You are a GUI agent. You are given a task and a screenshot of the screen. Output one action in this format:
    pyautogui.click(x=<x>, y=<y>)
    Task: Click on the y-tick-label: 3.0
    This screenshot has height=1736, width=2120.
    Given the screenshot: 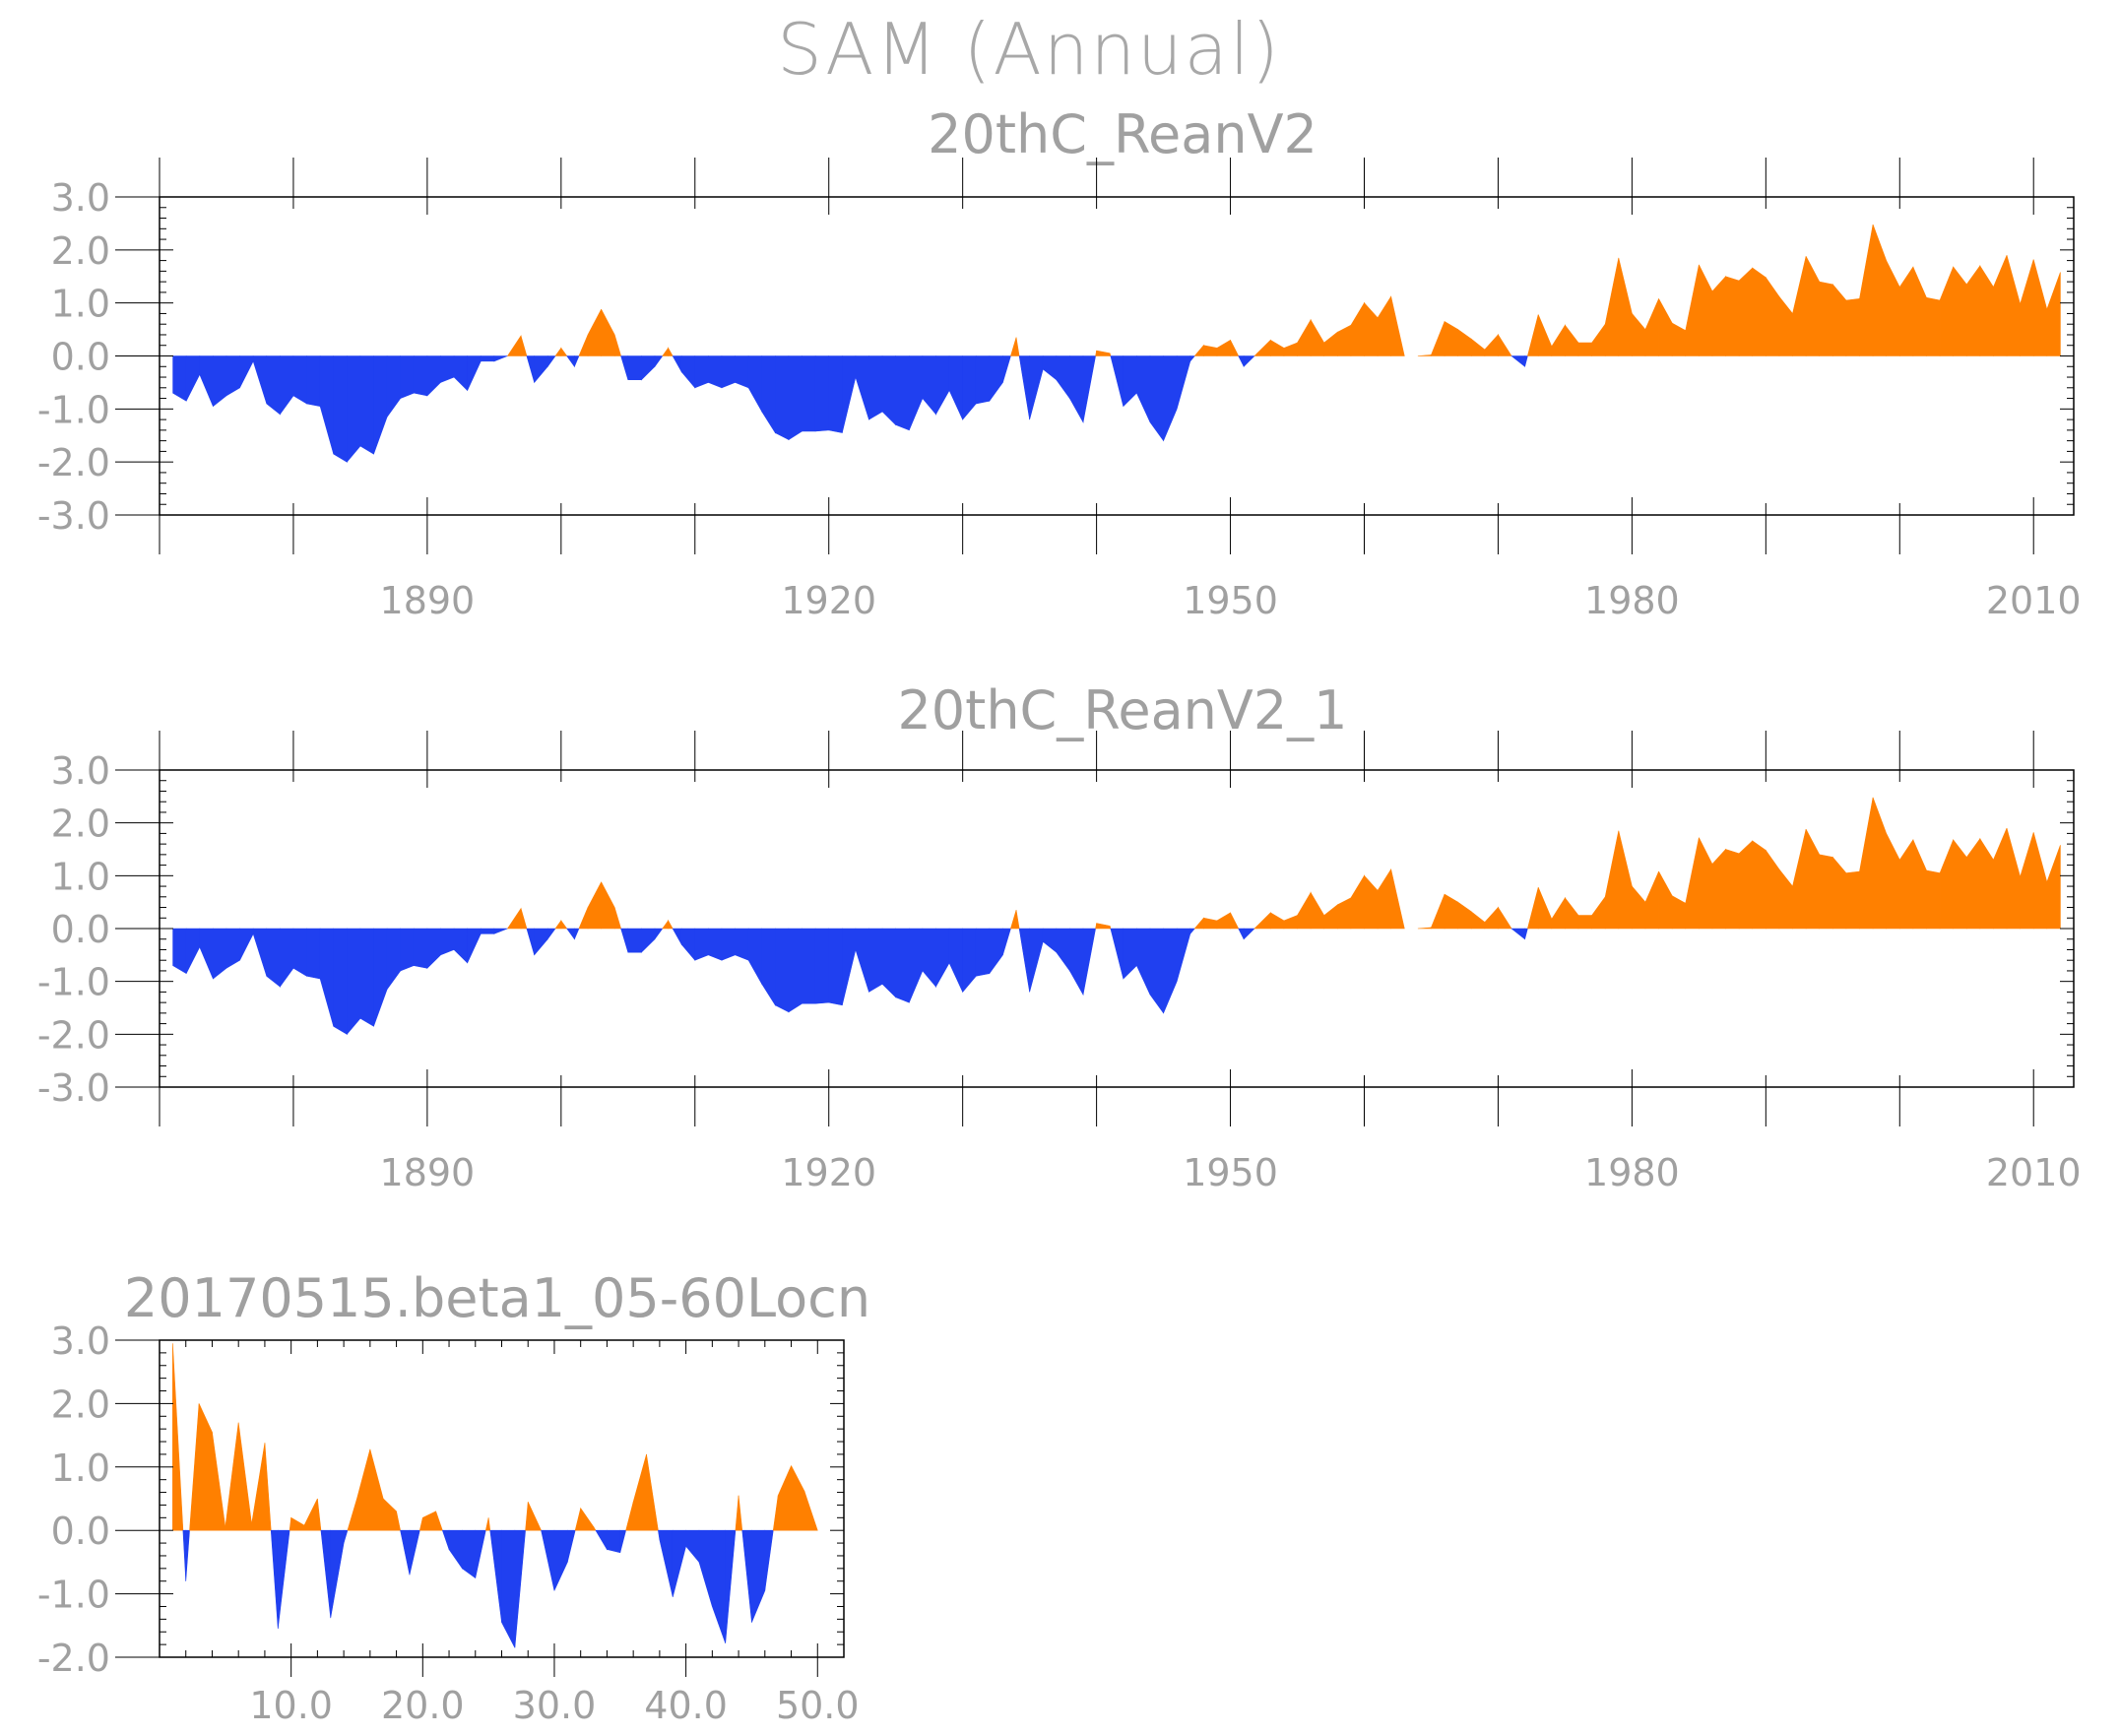 What is the action you would take?
    pyautogui.click(x=80, y=771)
    